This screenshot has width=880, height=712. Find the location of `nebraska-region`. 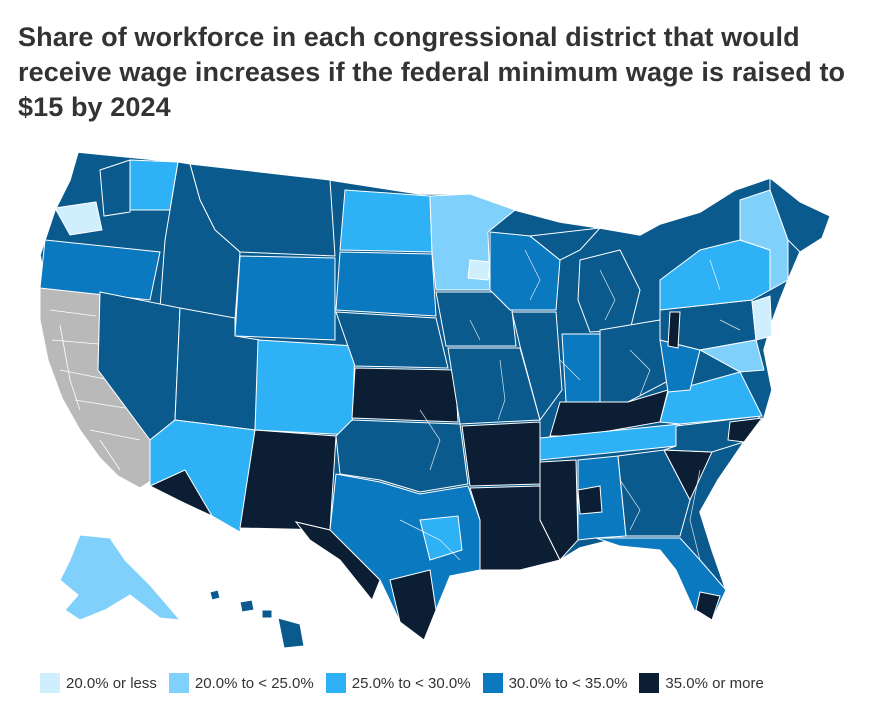

nebraska-region is located at coordinates (392, 340).